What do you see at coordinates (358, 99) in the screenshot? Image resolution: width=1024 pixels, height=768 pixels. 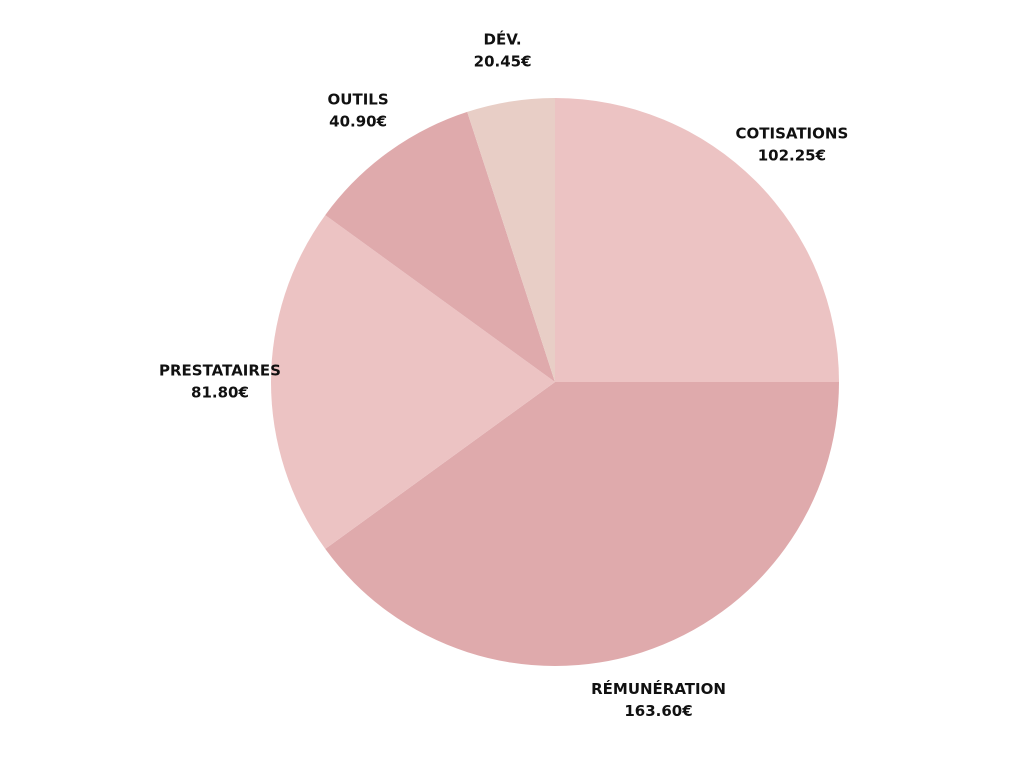 I see `slice-label: OUTILS` at bounding box center [358, 99].